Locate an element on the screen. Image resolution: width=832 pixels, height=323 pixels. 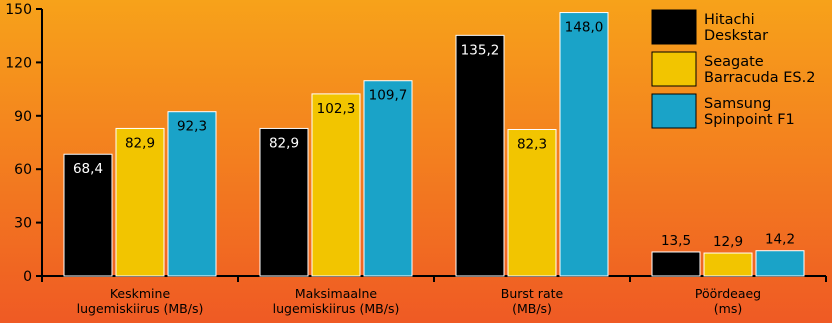
legend-swatch-hitachi is located at coordinates (674, 27).